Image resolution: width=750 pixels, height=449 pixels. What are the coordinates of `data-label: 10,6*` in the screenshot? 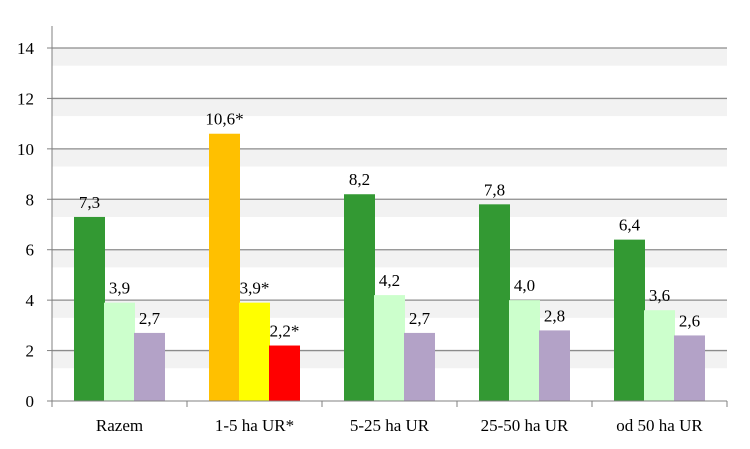 It's located at (224, 119).